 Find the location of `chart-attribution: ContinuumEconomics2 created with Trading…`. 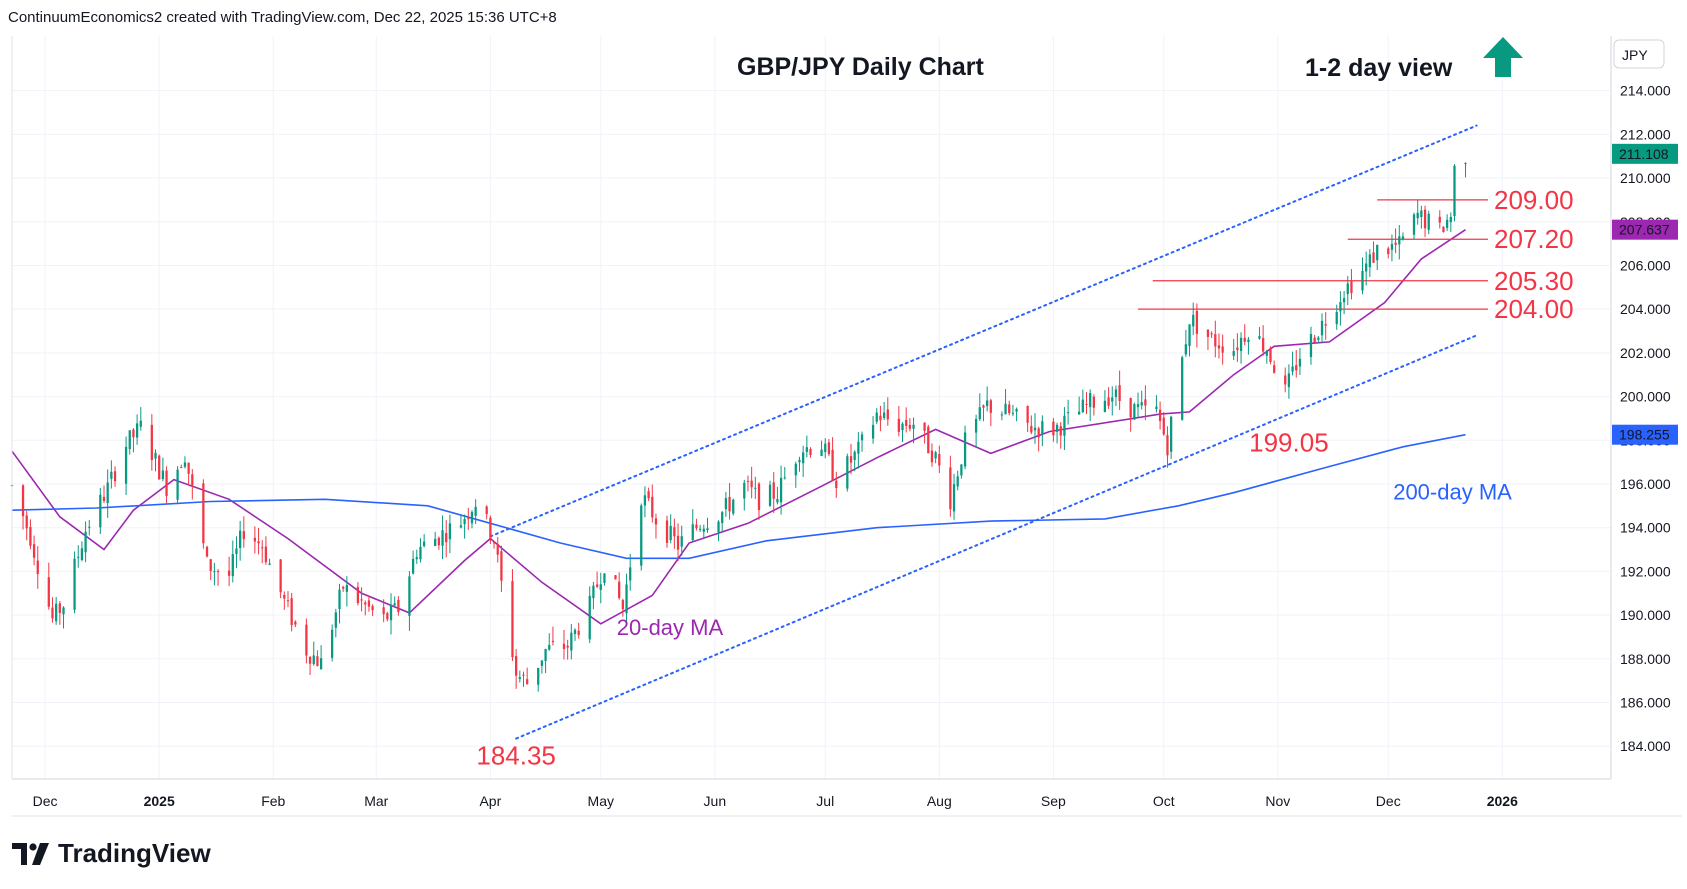

chart-attribution: ContinuumEconomics2 created with Trading… is located at coordinates (282, 17).